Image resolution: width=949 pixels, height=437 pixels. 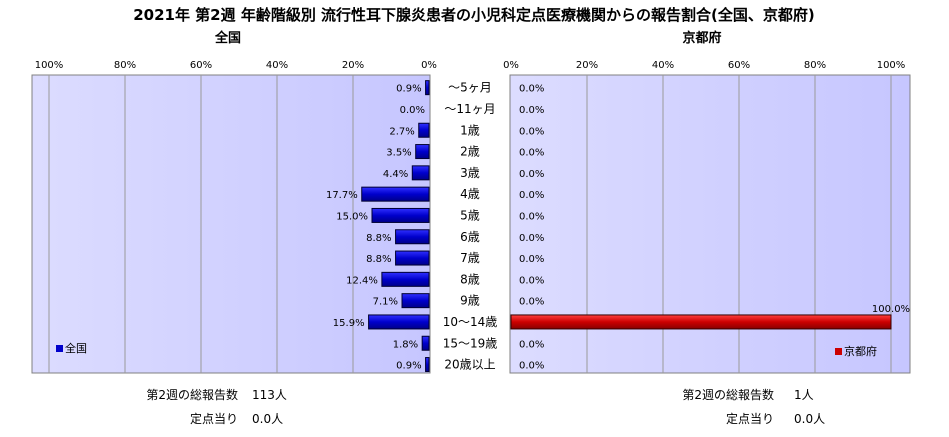 What do you see at coordinates (353, 65) in the screenshot?
I see `left-tick-label: 20%` at bounding box center [353, 65].